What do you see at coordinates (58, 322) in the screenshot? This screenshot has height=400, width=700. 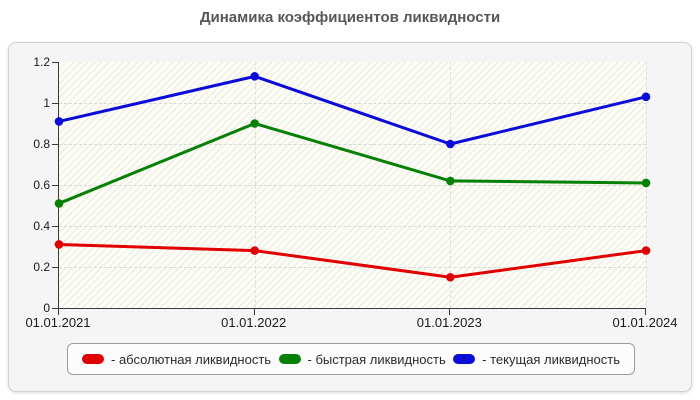 I see `x-tick-label: 01.01.2021` at bounding box center [58, 322].